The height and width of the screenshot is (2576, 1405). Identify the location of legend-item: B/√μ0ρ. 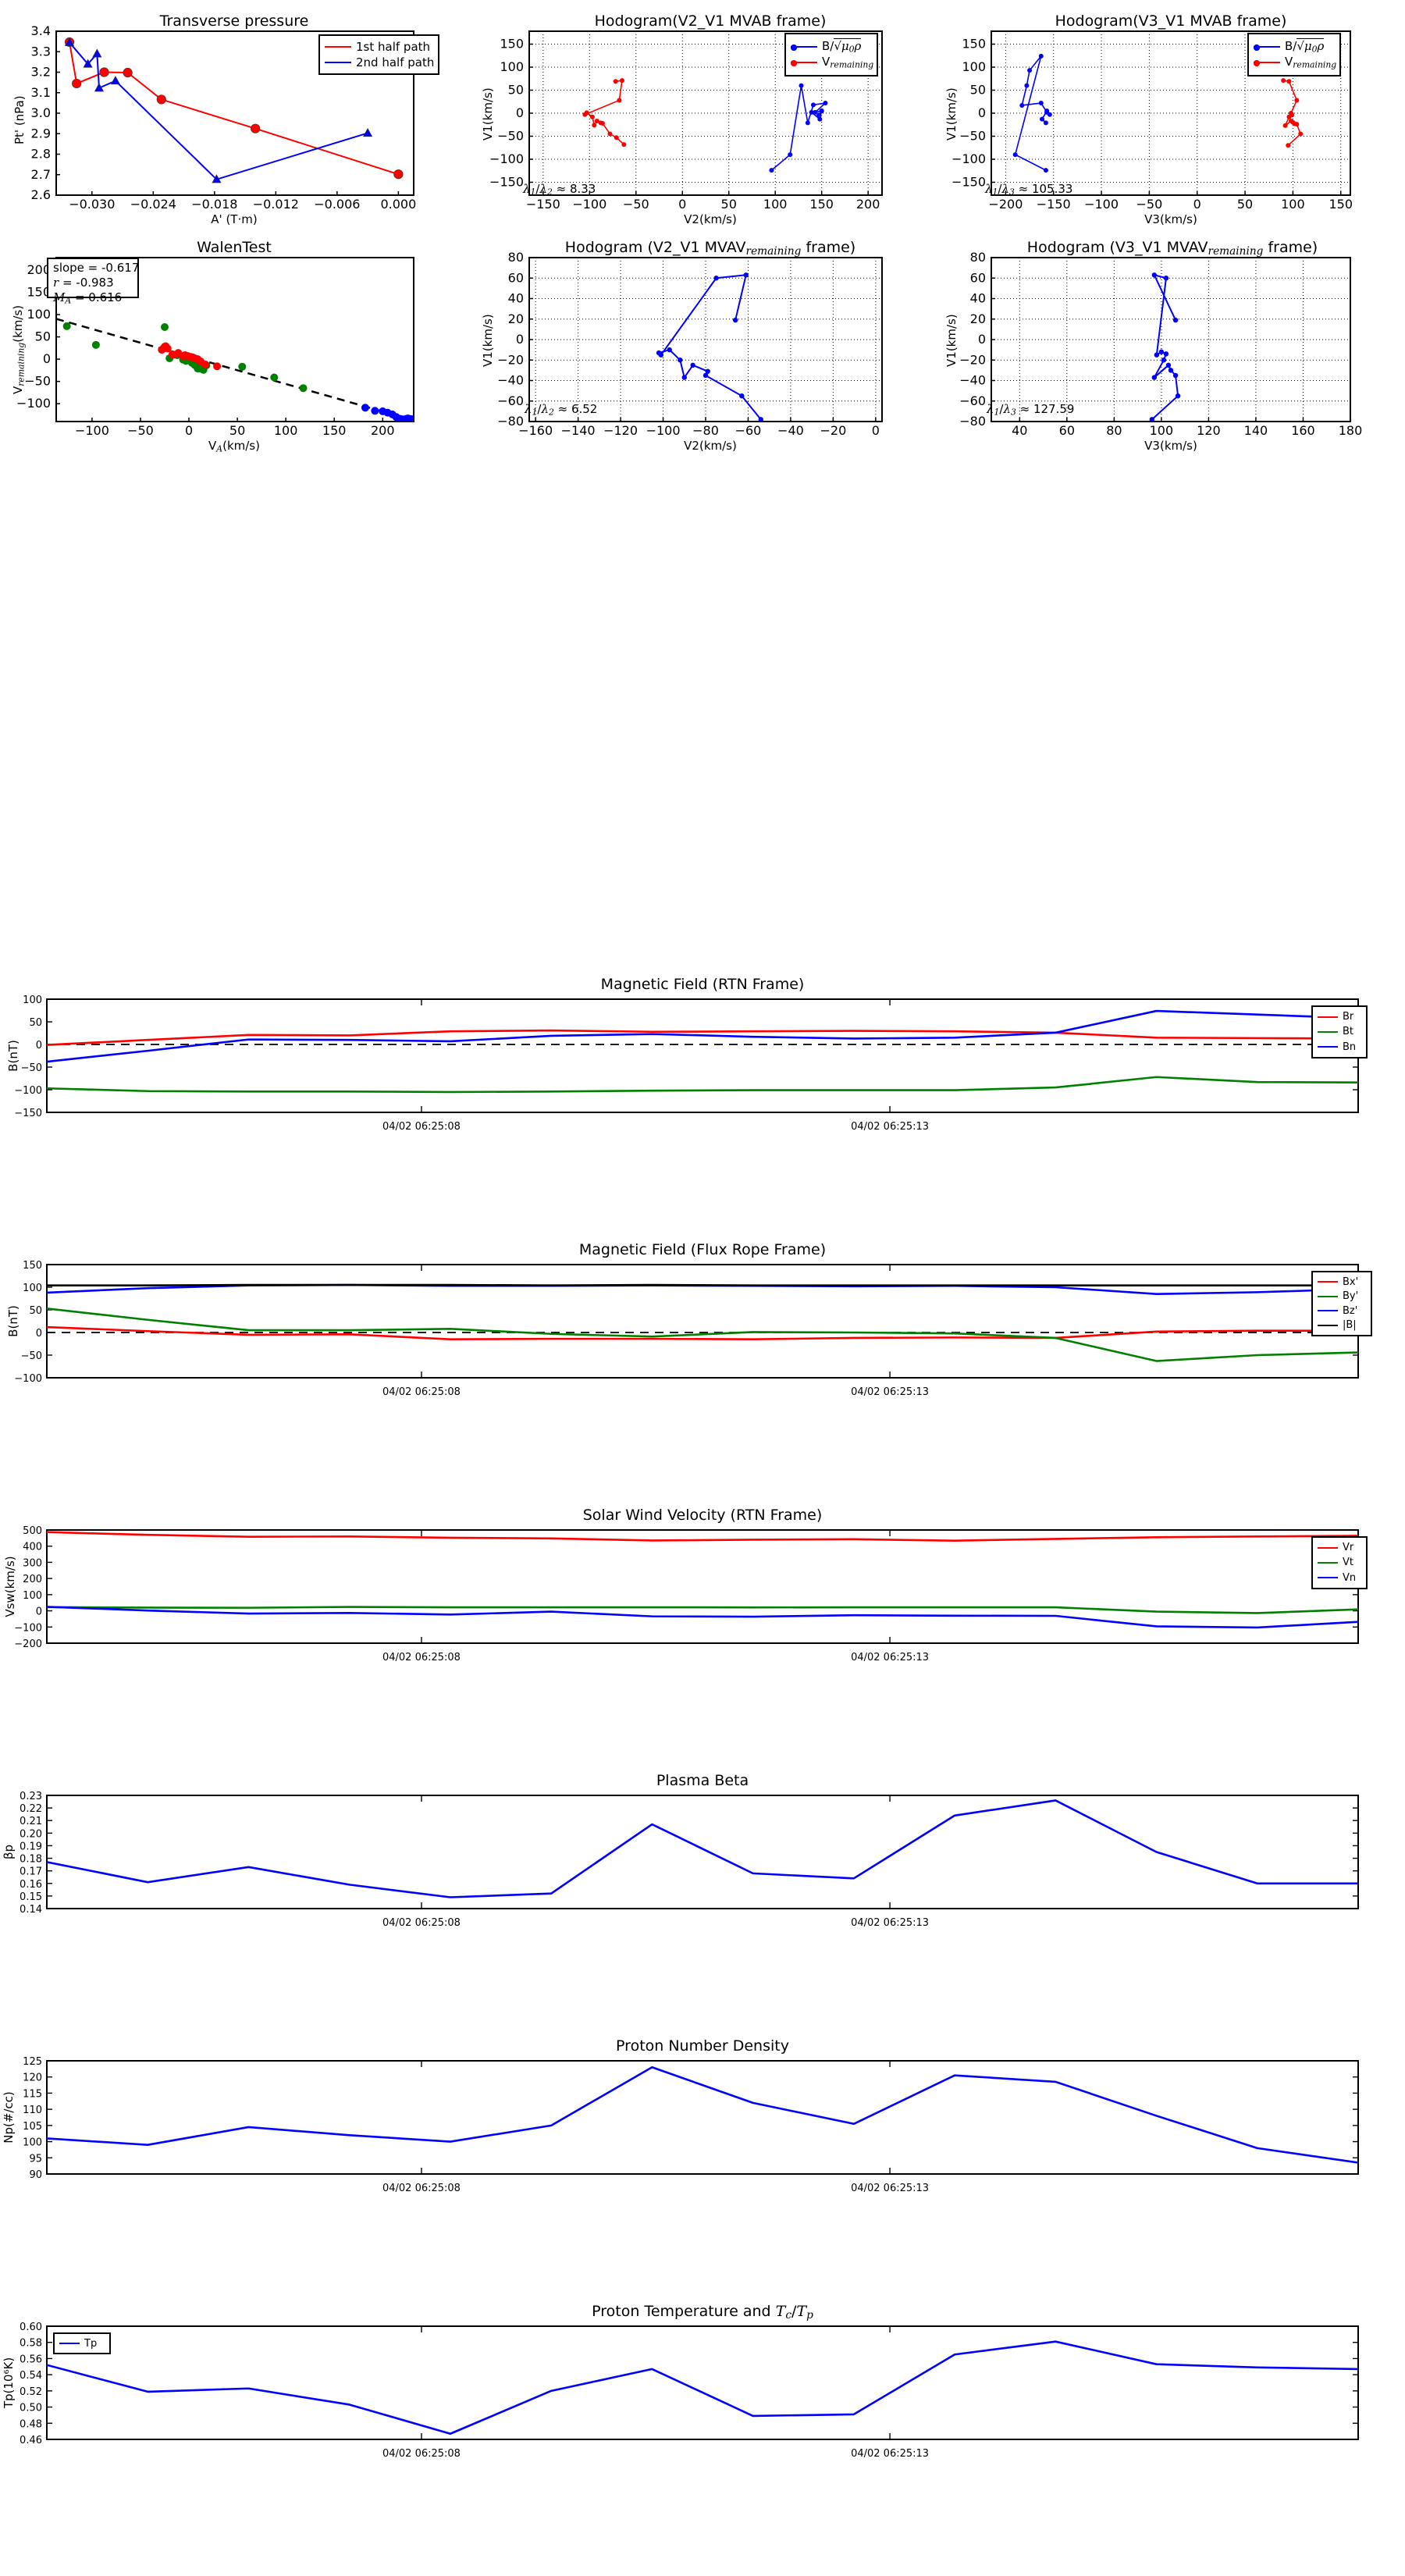
(831, 46).